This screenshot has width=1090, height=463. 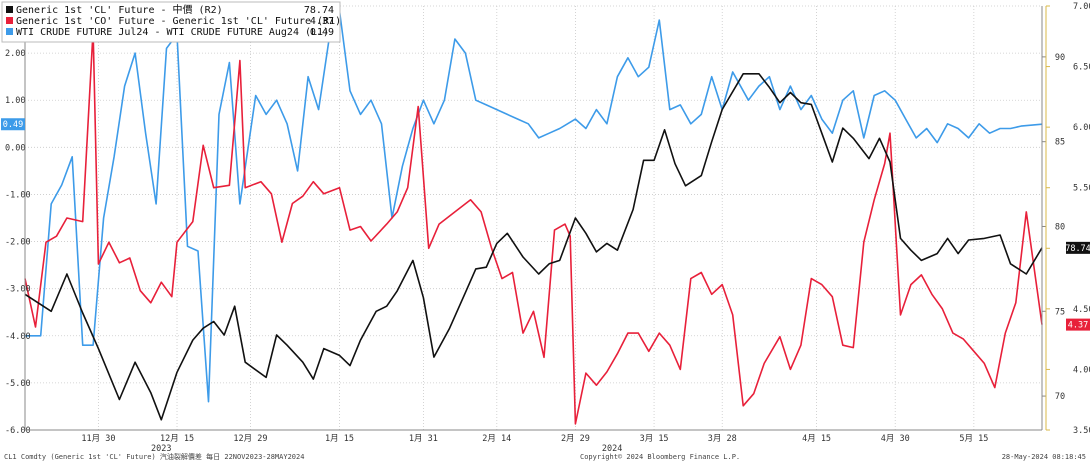 What do you see at coordinates (1060, 227) in the screenshot?
I see `inner-right-tick-label: 80` at bounding box center [1060, 227].